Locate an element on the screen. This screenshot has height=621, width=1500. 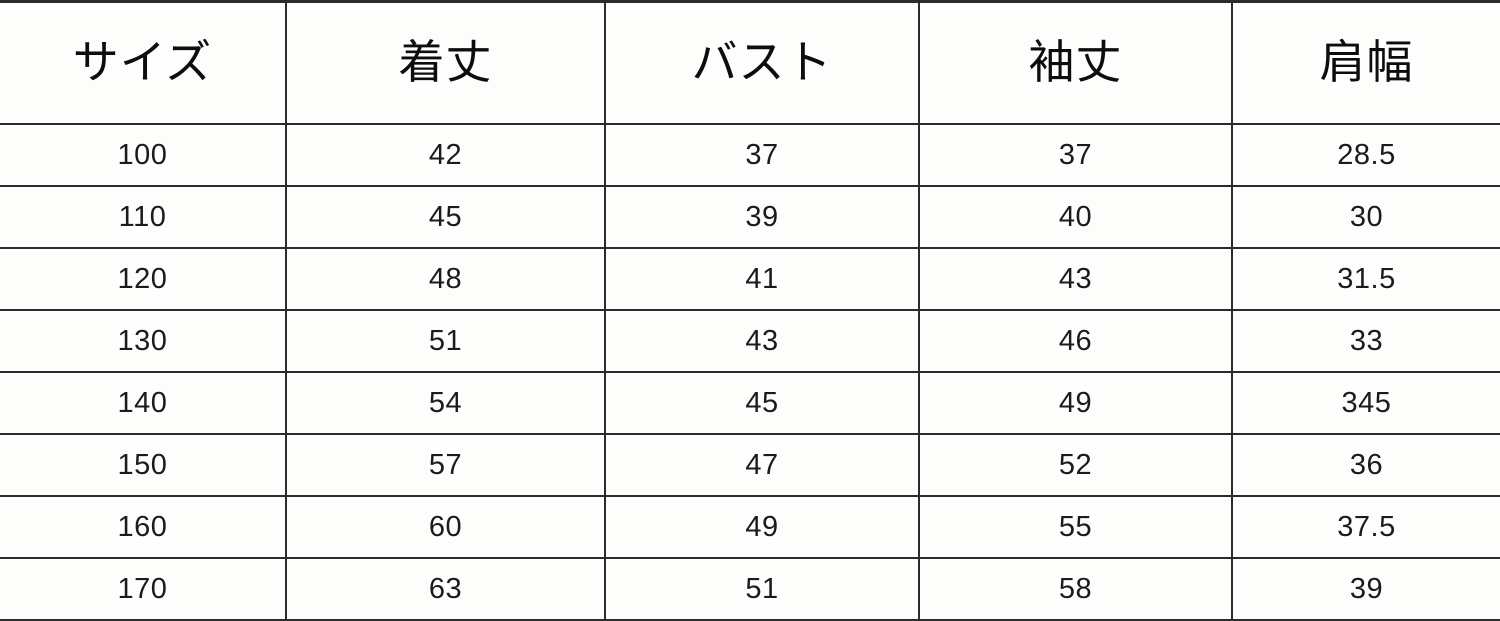
cell-shoulder: 33 is located at coordinates (1366, 341).